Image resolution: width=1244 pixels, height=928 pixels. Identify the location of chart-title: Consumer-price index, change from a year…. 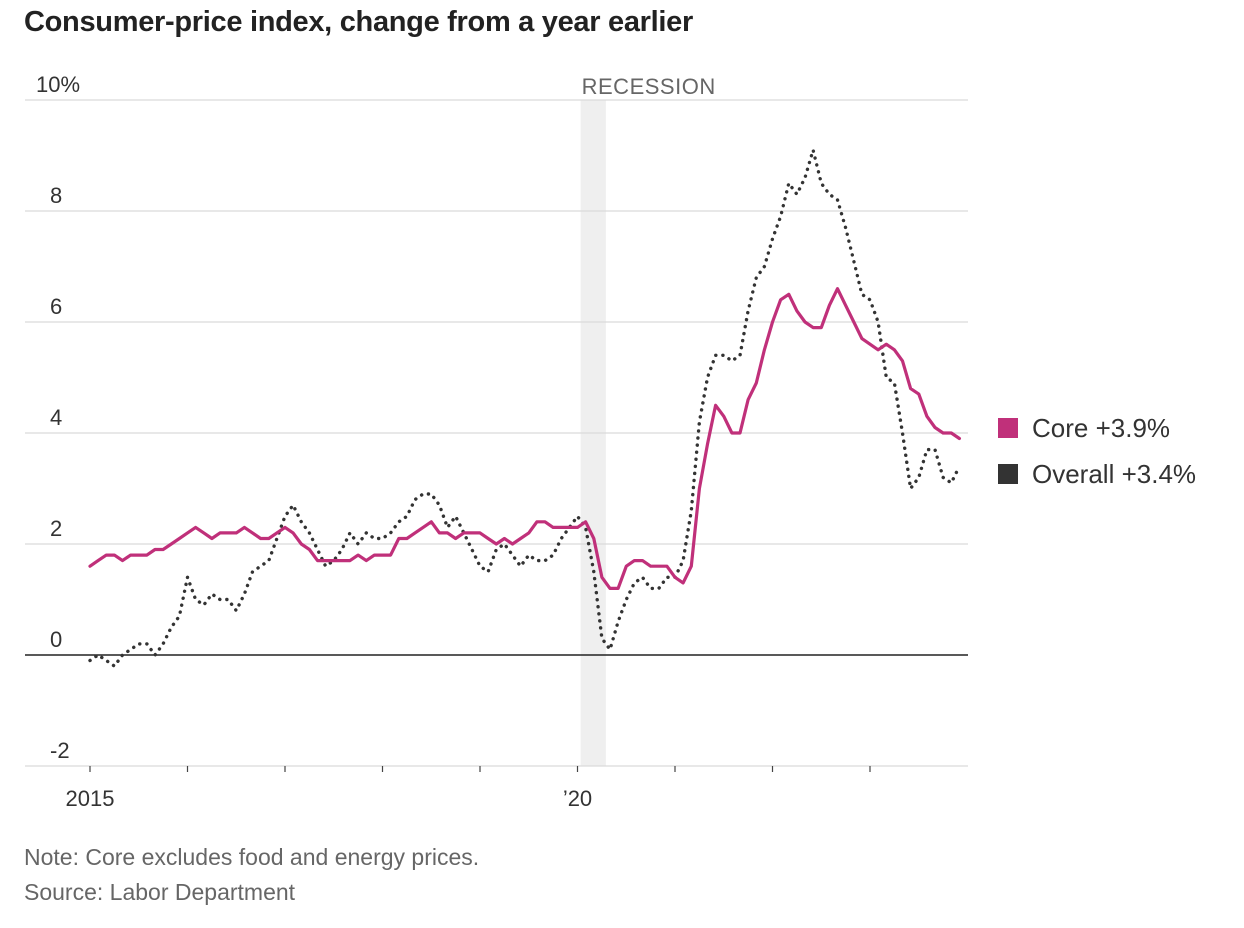
(358, 22).